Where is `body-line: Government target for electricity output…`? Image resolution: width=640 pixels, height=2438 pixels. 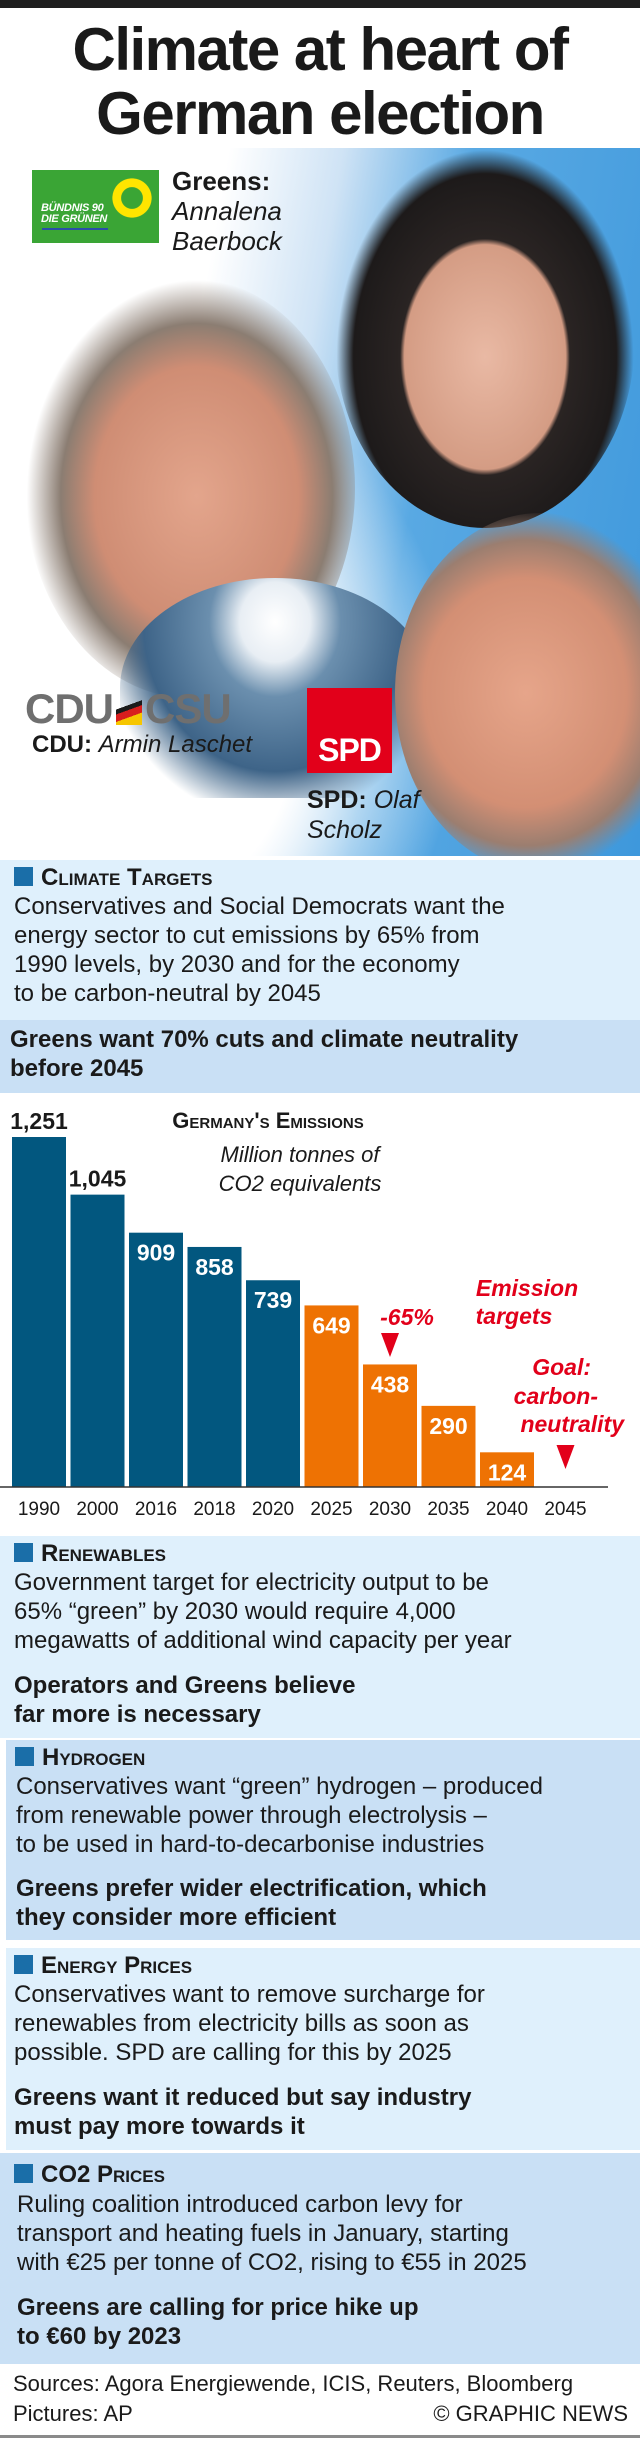 body-line: Government target for electricity output… is located at coordinates (251, 1582).